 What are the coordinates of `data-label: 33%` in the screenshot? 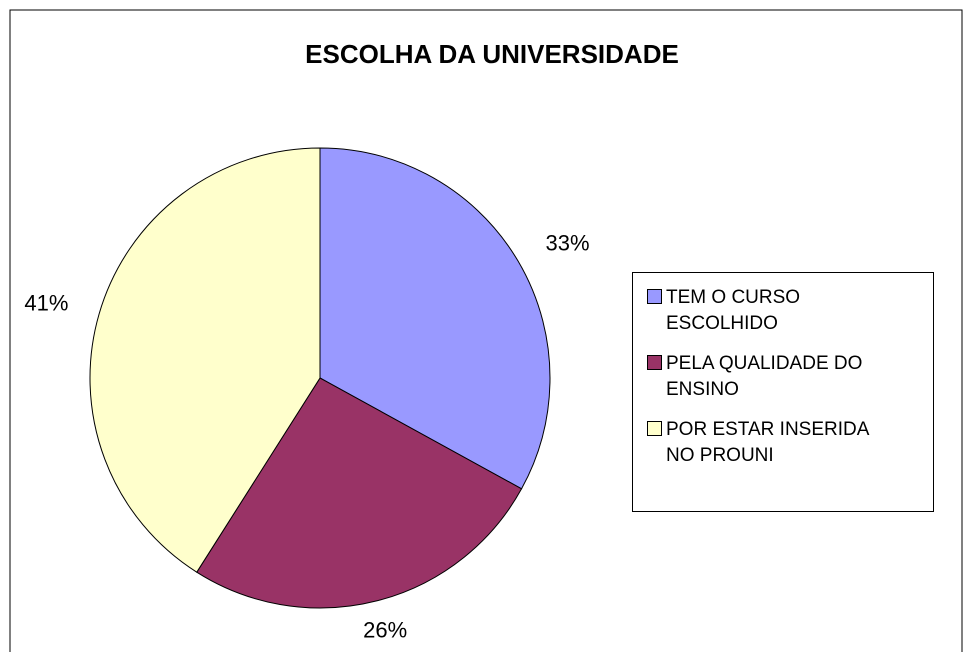 It's located at (568, 242).